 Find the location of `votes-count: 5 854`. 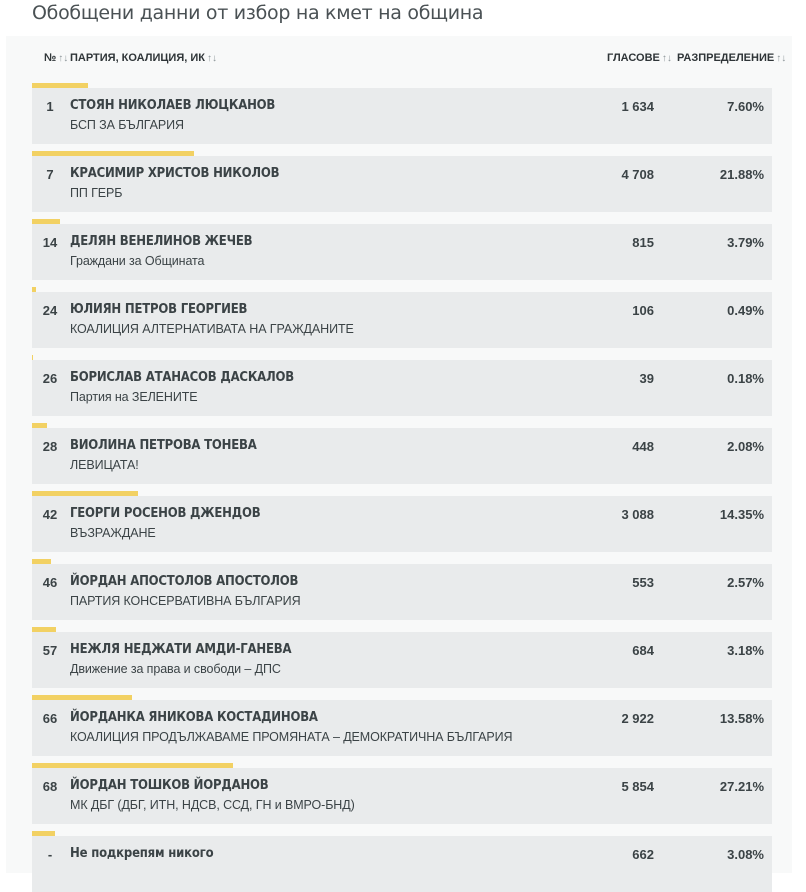

votes-count: 5 854 is located at coordinates (637, 786).